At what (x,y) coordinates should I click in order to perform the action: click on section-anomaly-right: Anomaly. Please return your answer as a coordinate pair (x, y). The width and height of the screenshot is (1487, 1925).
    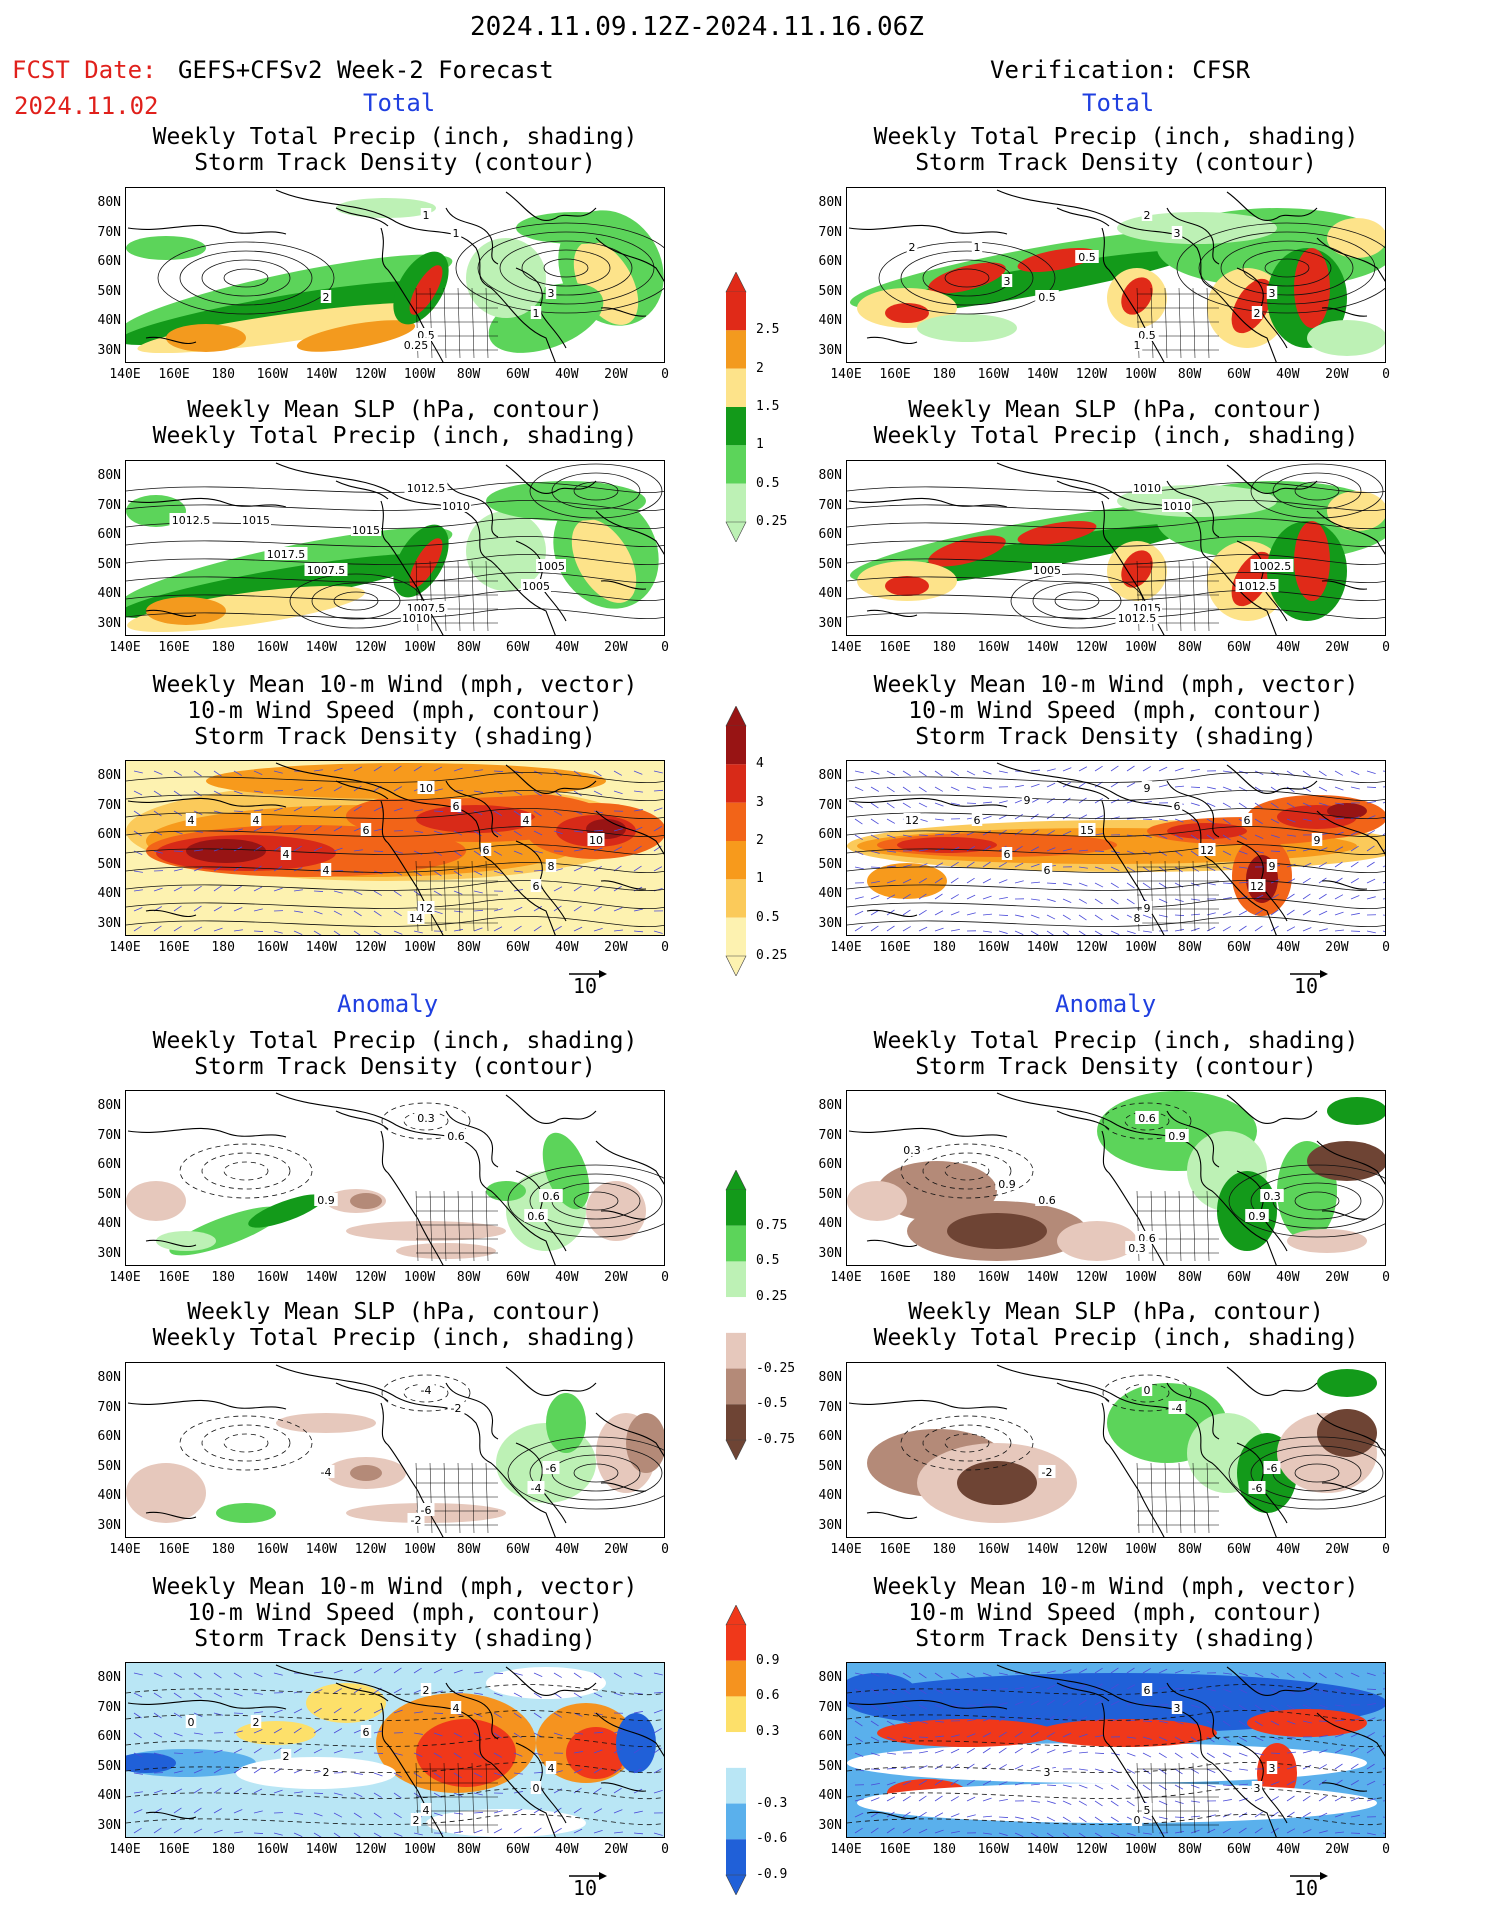
    Looking at the image, I should click on (1106, 1004).